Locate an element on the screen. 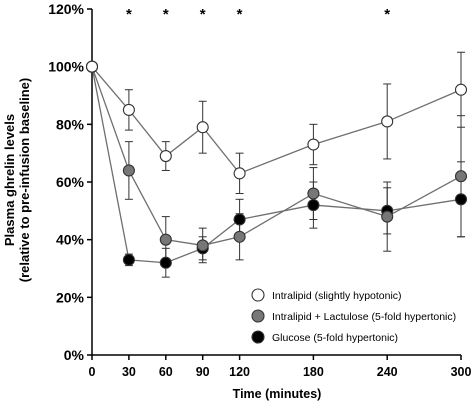  x-tick-label: 120 is located at coordinates (239, 372).